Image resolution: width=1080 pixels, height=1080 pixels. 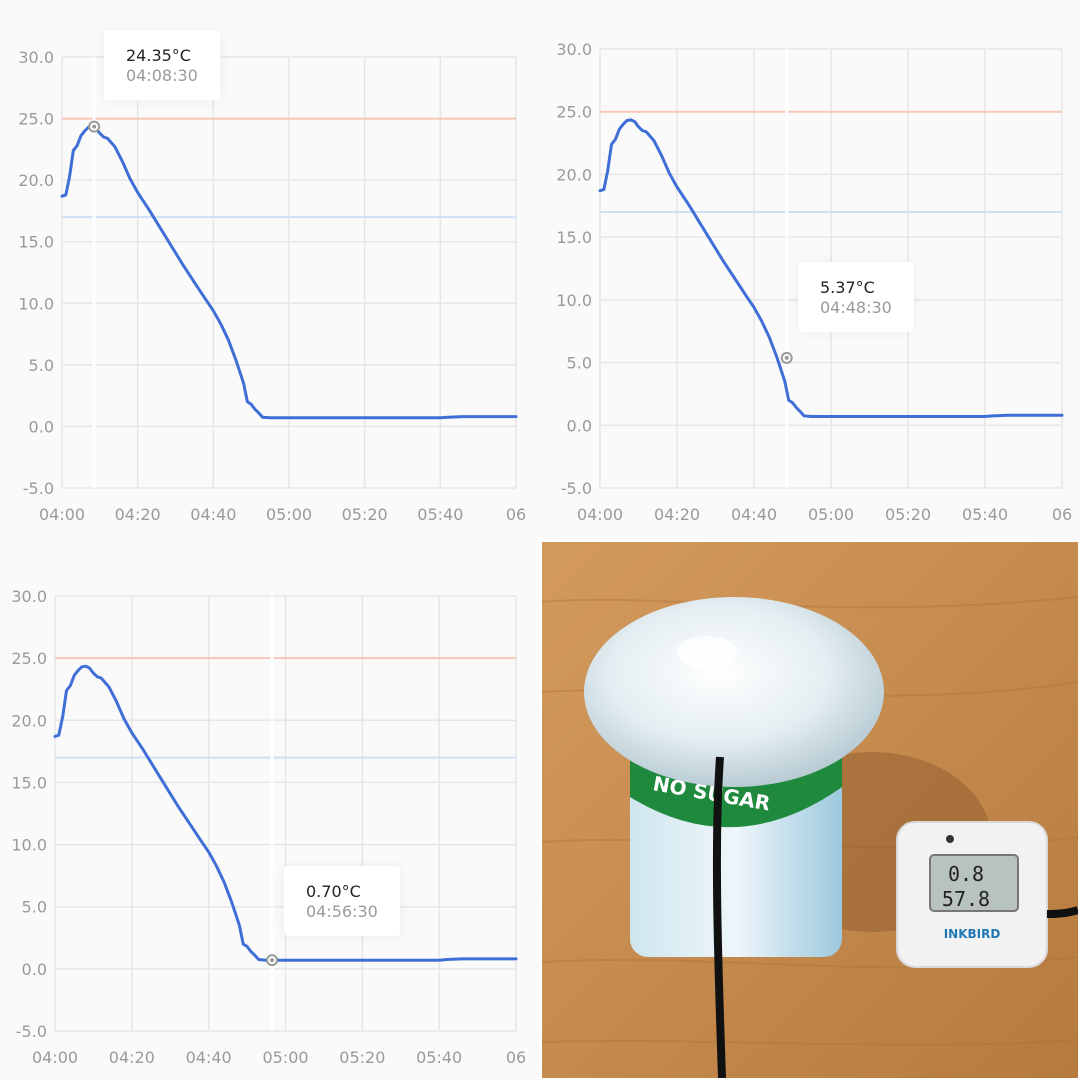 I want to click on device-cable, so click(x=1062, y=912).